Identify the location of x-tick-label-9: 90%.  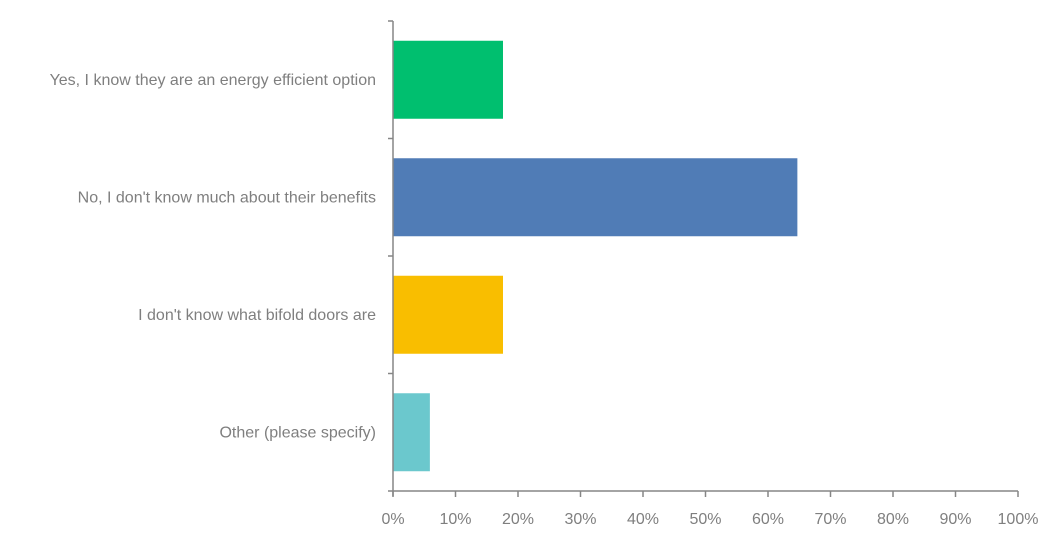
(955, 519).